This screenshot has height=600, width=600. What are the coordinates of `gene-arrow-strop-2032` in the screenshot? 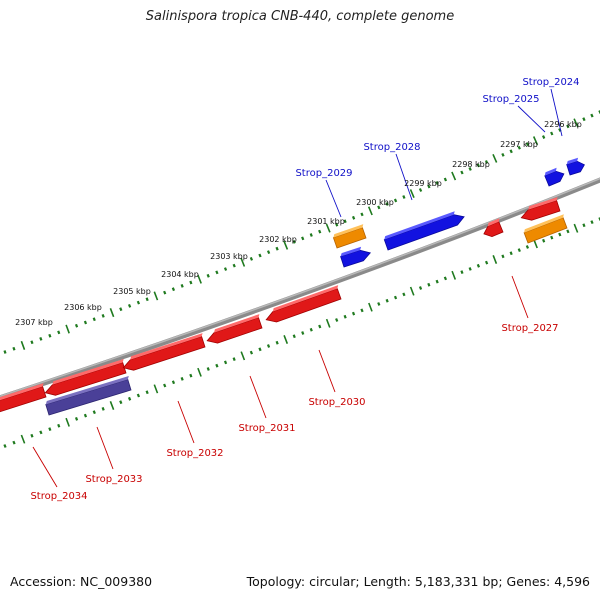 It's located at (85, 377).